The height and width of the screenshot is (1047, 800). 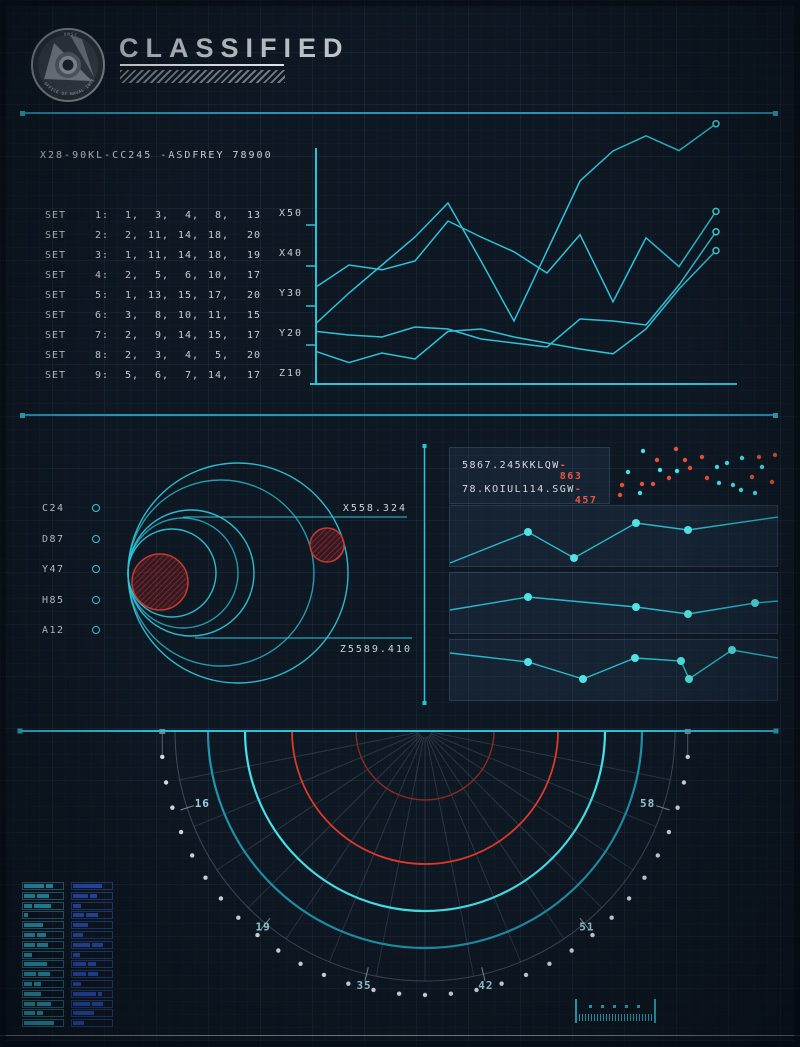 I want to click on gauge-spoke, so click(x=474, y=849).